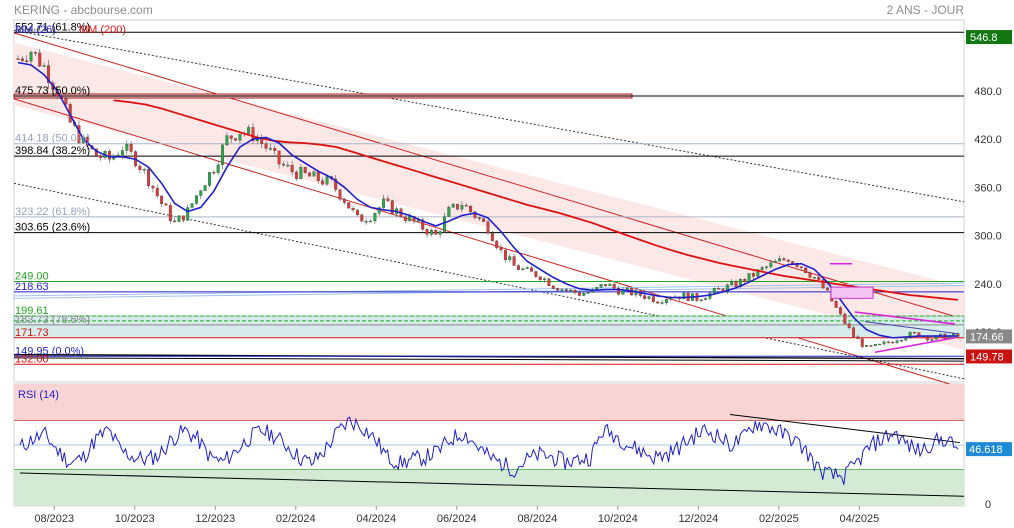  Describe the element at coordinates (54, 519) in the screenshot. I see `x-tick-label: 08/2023` at that location.